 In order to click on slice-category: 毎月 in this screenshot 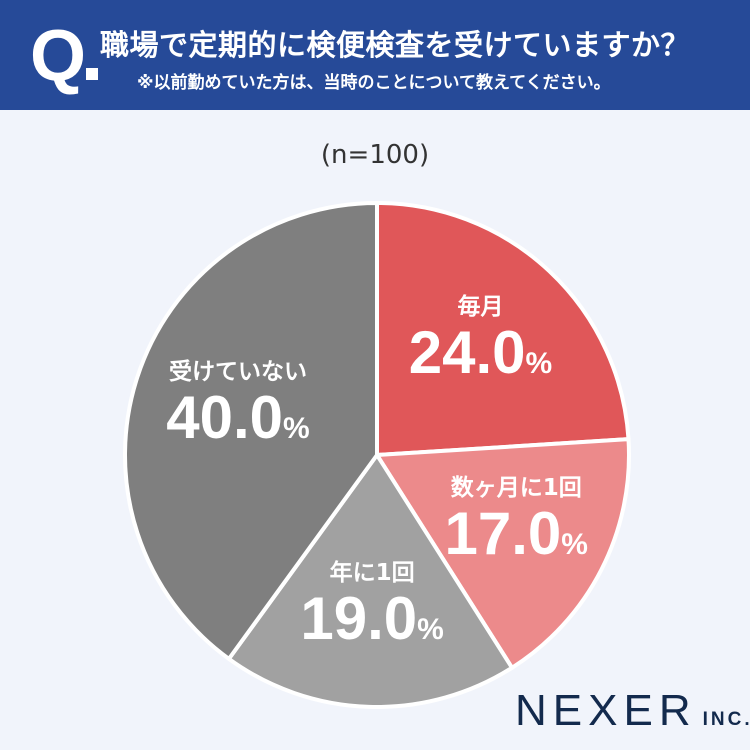, I will do `click(480, 306)`.